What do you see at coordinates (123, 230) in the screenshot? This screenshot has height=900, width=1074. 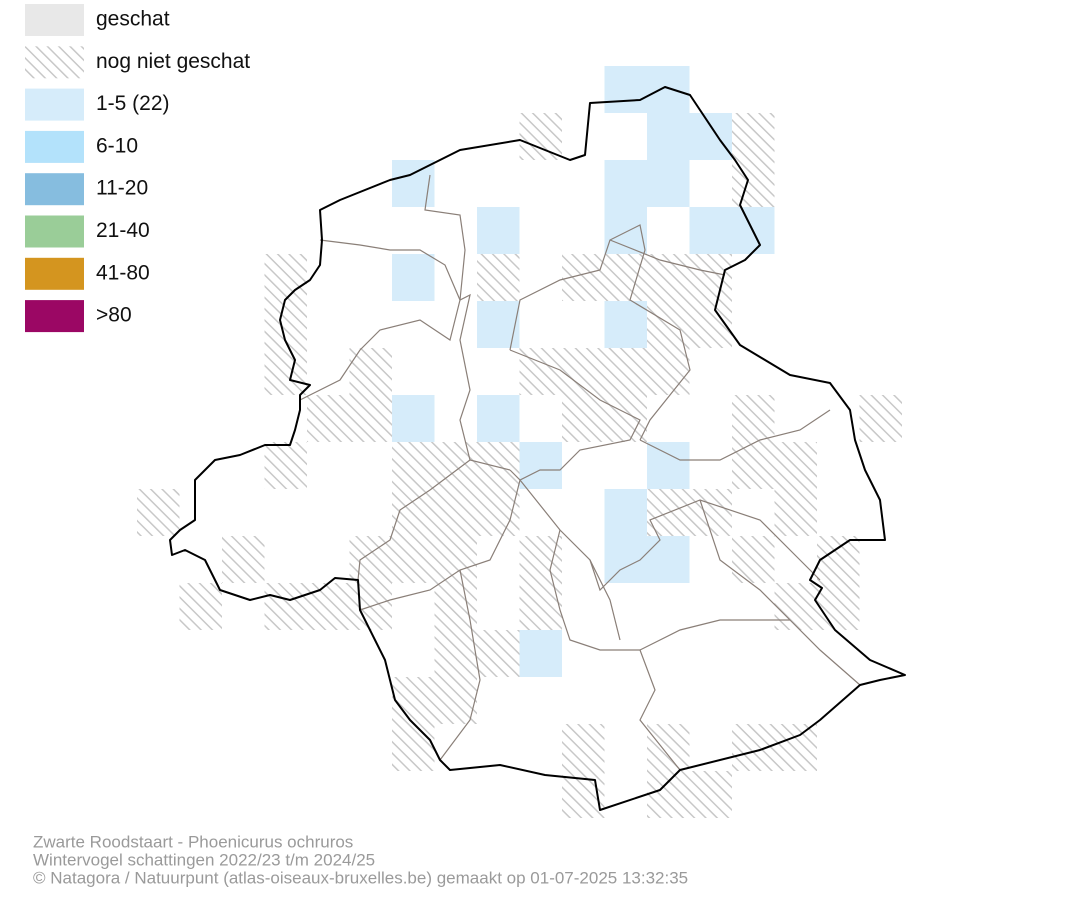 I see `legend-label: 21-40` at bounding box center [123, 230].